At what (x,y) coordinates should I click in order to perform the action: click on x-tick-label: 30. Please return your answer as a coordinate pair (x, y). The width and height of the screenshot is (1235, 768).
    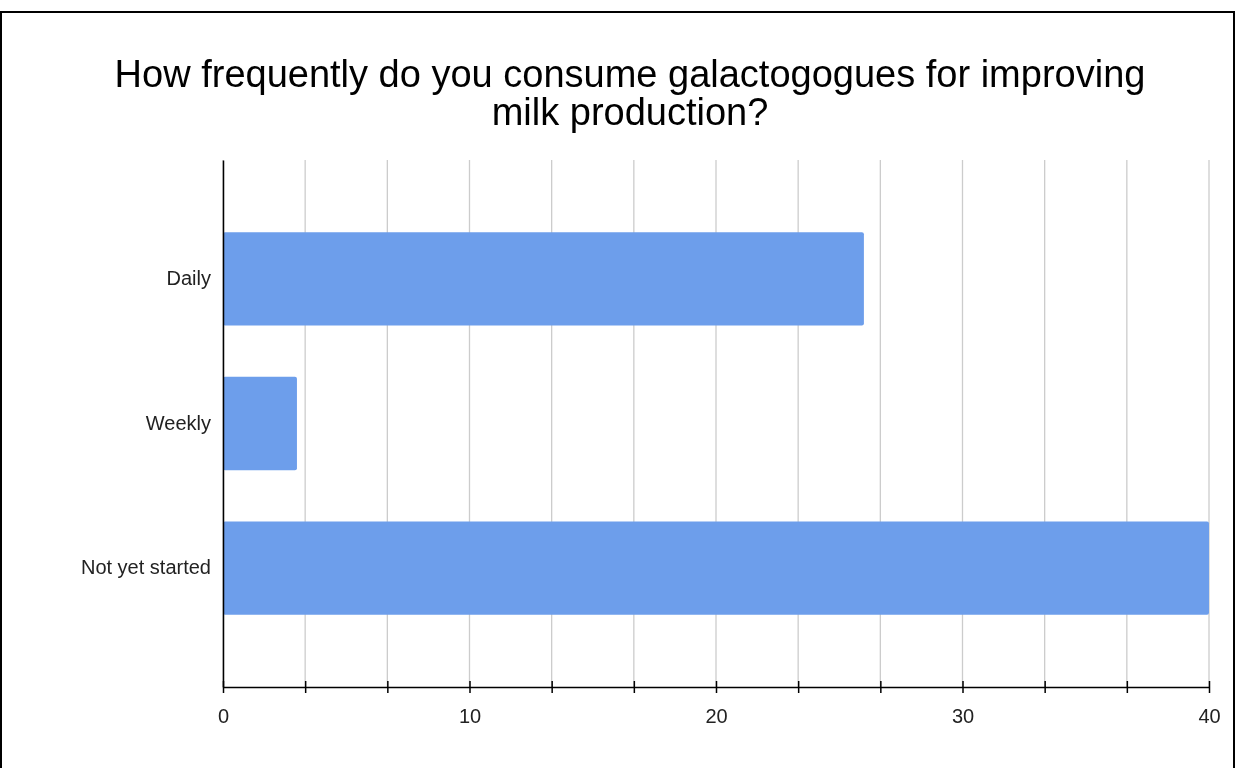
    Looking at the image, I should click on (963, 716).